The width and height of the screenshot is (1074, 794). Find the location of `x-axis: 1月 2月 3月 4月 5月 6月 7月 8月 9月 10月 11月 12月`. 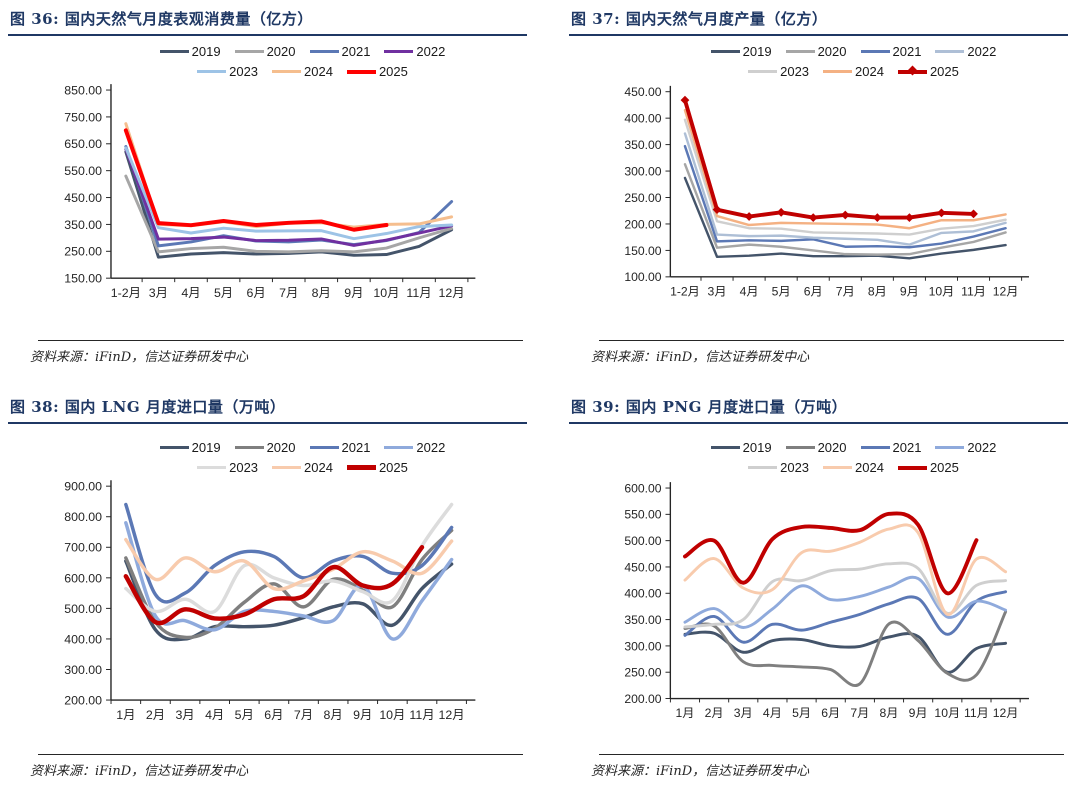

x-axis: 1月 2月 3月 4月 5月 6月 7月 8月 9月 10月 11月 12月 is located at coordinates (849, 708).